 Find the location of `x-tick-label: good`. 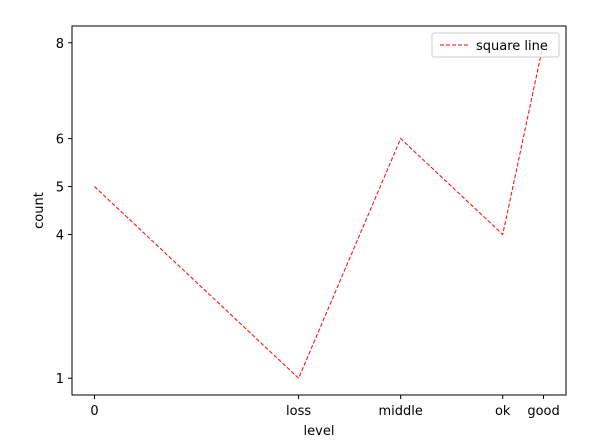

x-tick-label: good is located at coordinates (543, 411).